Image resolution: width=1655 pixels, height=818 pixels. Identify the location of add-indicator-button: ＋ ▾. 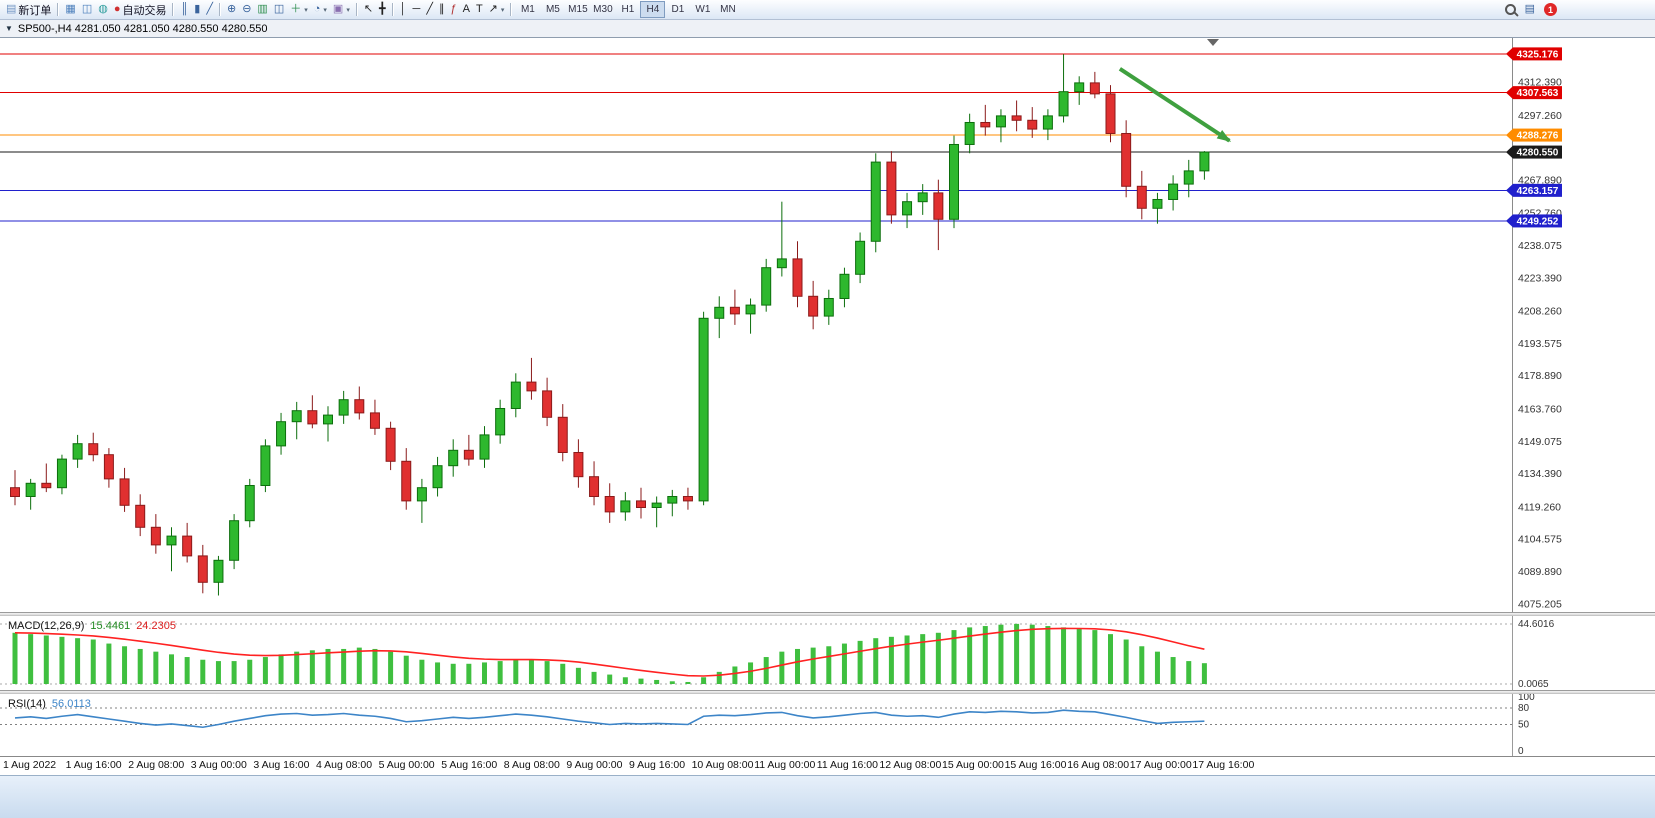
(299, 10).